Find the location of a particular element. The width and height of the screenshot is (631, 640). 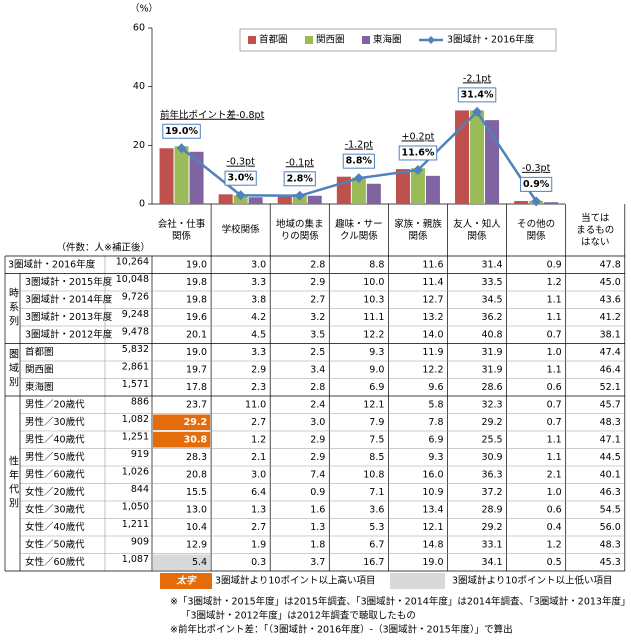

cell: 1.9 is located at coordinates (258, 544).